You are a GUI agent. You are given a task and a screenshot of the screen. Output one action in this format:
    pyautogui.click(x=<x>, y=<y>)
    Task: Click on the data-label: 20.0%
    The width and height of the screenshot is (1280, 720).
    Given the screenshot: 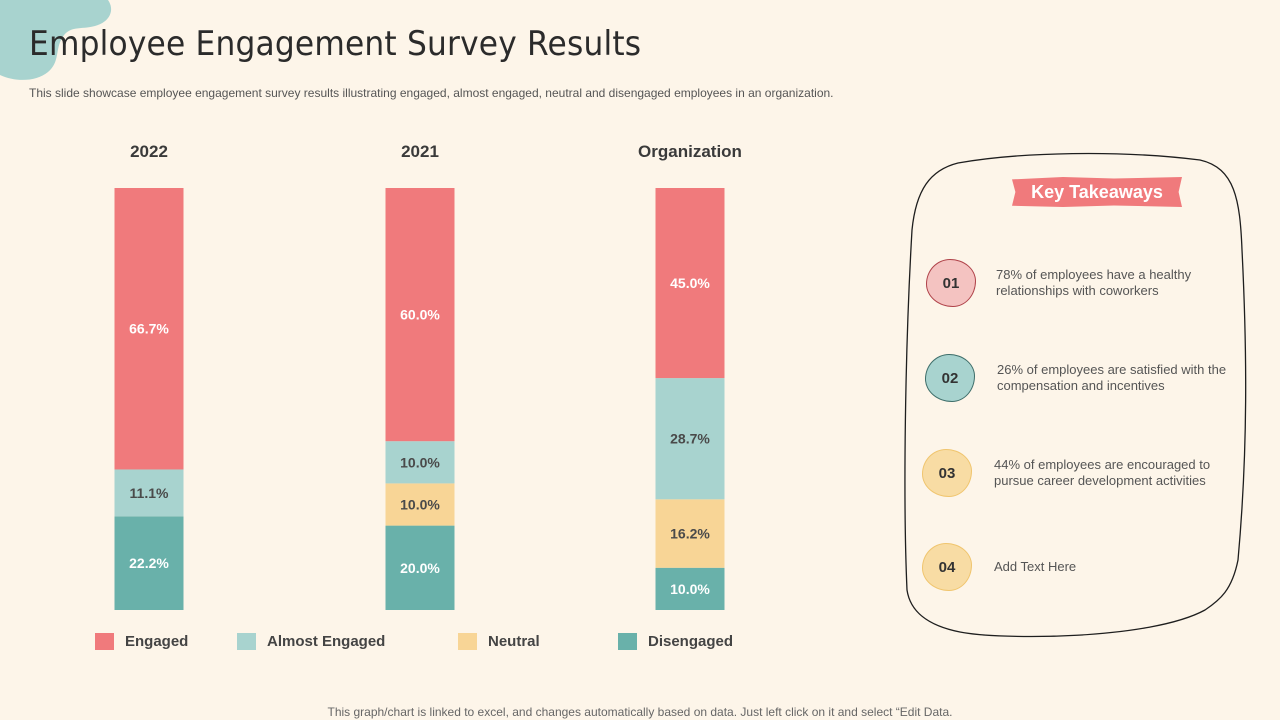 What is the action you would take?
    pyautogui.click(x=420, y=568)
    